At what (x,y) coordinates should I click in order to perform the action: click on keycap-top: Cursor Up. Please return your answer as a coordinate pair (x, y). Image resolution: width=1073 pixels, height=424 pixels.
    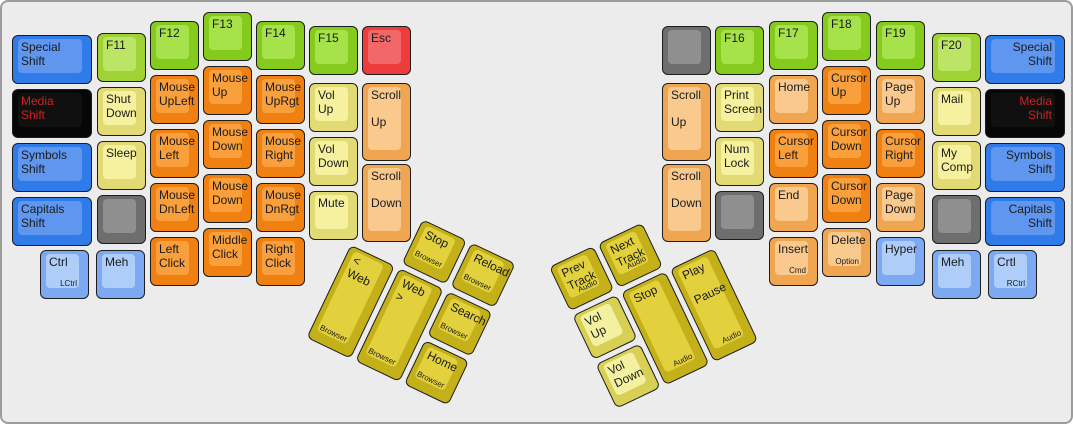
    Looking at the image, I should click on (847, 87).